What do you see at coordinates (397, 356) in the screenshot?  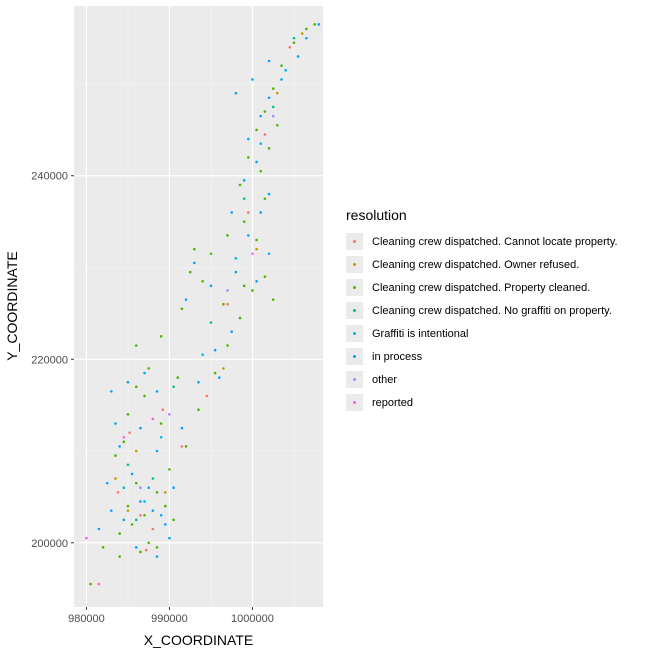 I see `legend-label: in process` at bounding box center [397, 356].